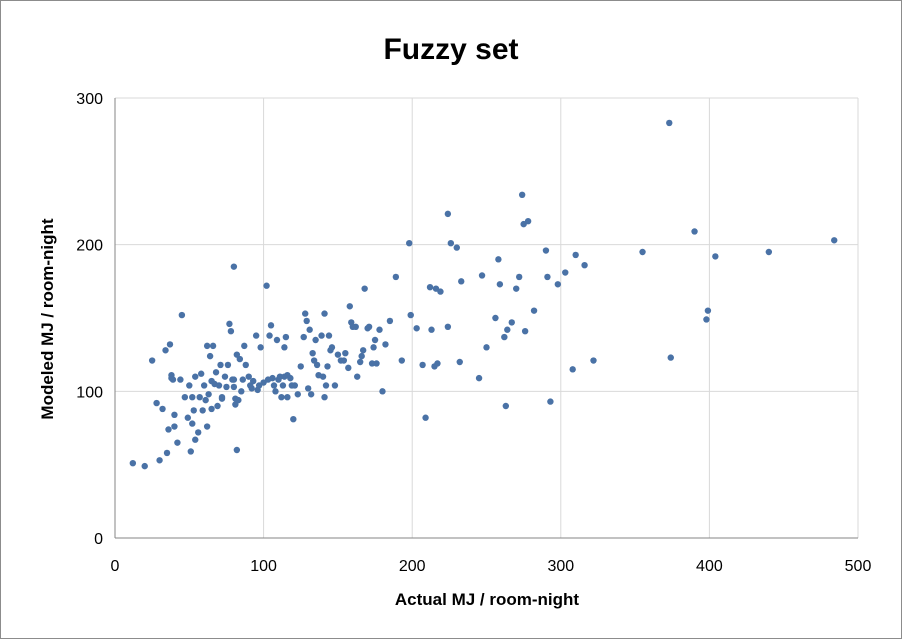  Describe the element at coordinates (709, 566) in the screenshot. I see `x-tick-label: 400` at that location.